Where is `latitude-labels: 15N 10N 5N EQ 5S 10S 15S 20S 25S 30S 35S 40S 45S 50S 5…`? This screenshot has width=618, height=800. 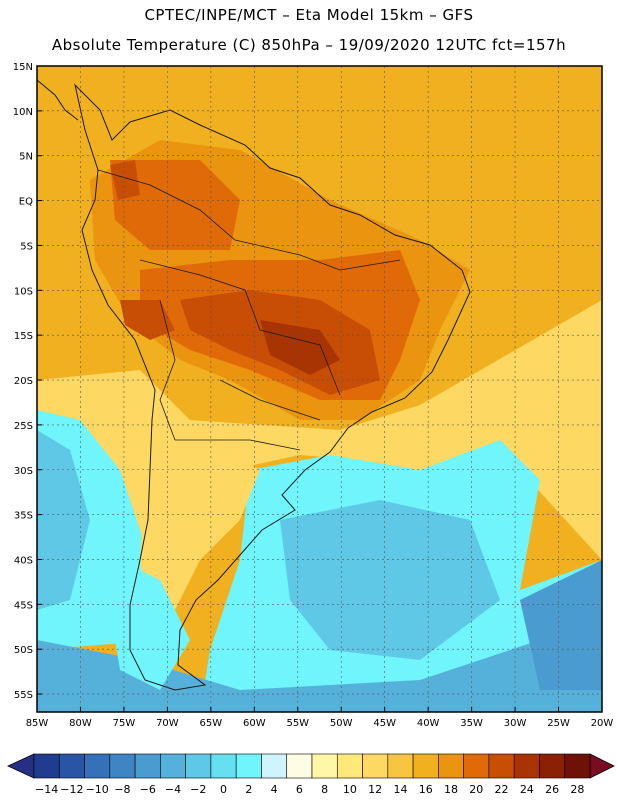 latitude-labels: 15N 10N 5N EQ 5S 10S 15S 20S 25S 30S 35S 40S 45S 50S 5… is located at coordinates (27, 381).